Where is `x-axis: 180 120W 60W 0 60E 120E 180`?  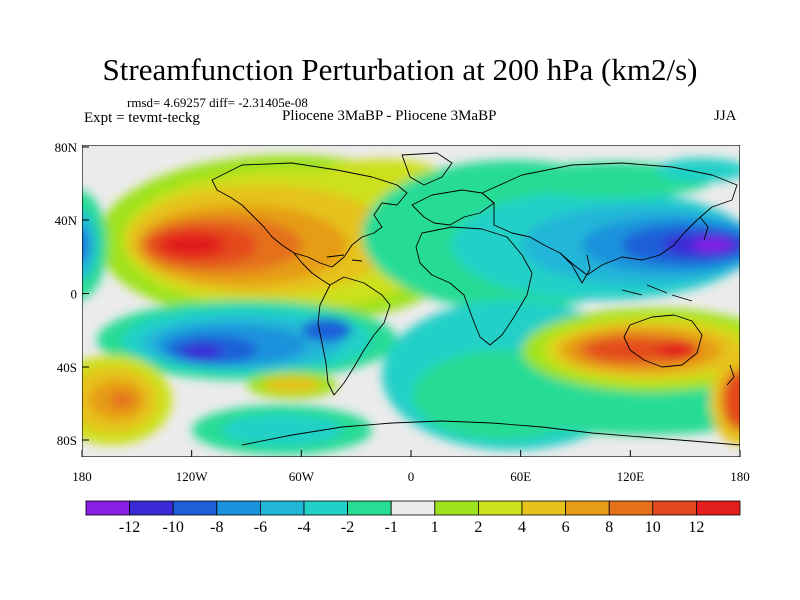 x-axis: 180 120W 60W 0 60E 120E 180 is located at coordinates (411, 467).